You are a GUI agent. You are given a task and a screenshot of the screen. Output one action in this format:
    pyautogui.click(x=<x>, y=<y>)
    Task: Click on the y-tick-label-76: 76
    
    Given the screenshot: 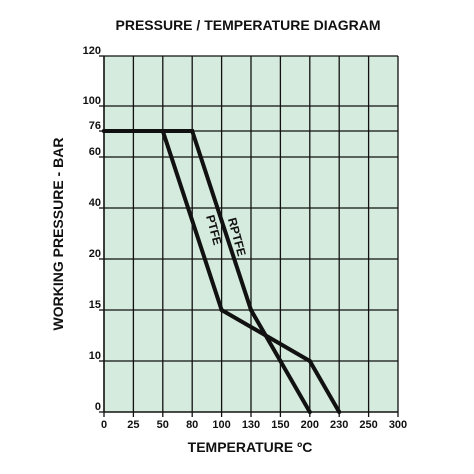 What is the action you would take?
    pyautogui.click(x=95, y=126)
    